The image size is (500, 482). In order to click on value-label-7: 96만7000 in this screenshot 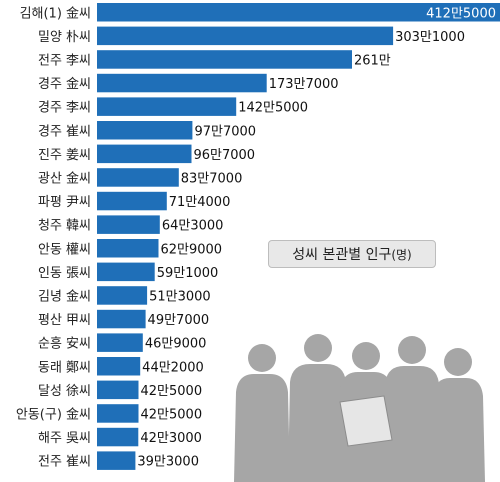, I will do `click(224, 155)`.